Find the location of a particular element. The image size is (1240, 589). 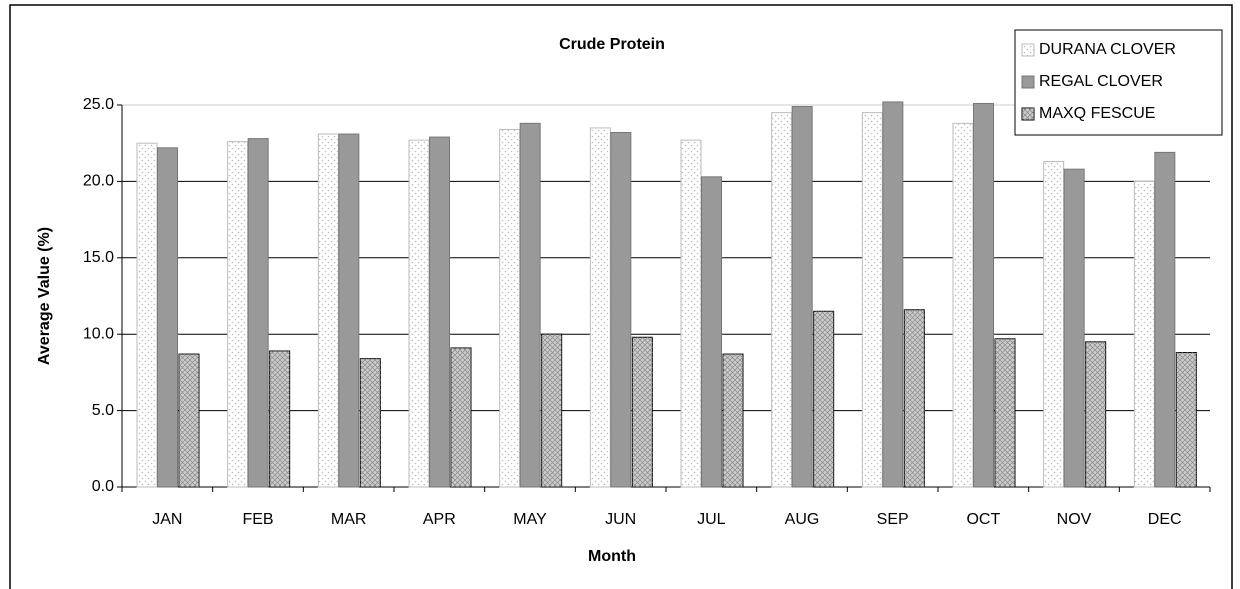

y-tick-label: 20.0 is located at coordinates (98, 181).